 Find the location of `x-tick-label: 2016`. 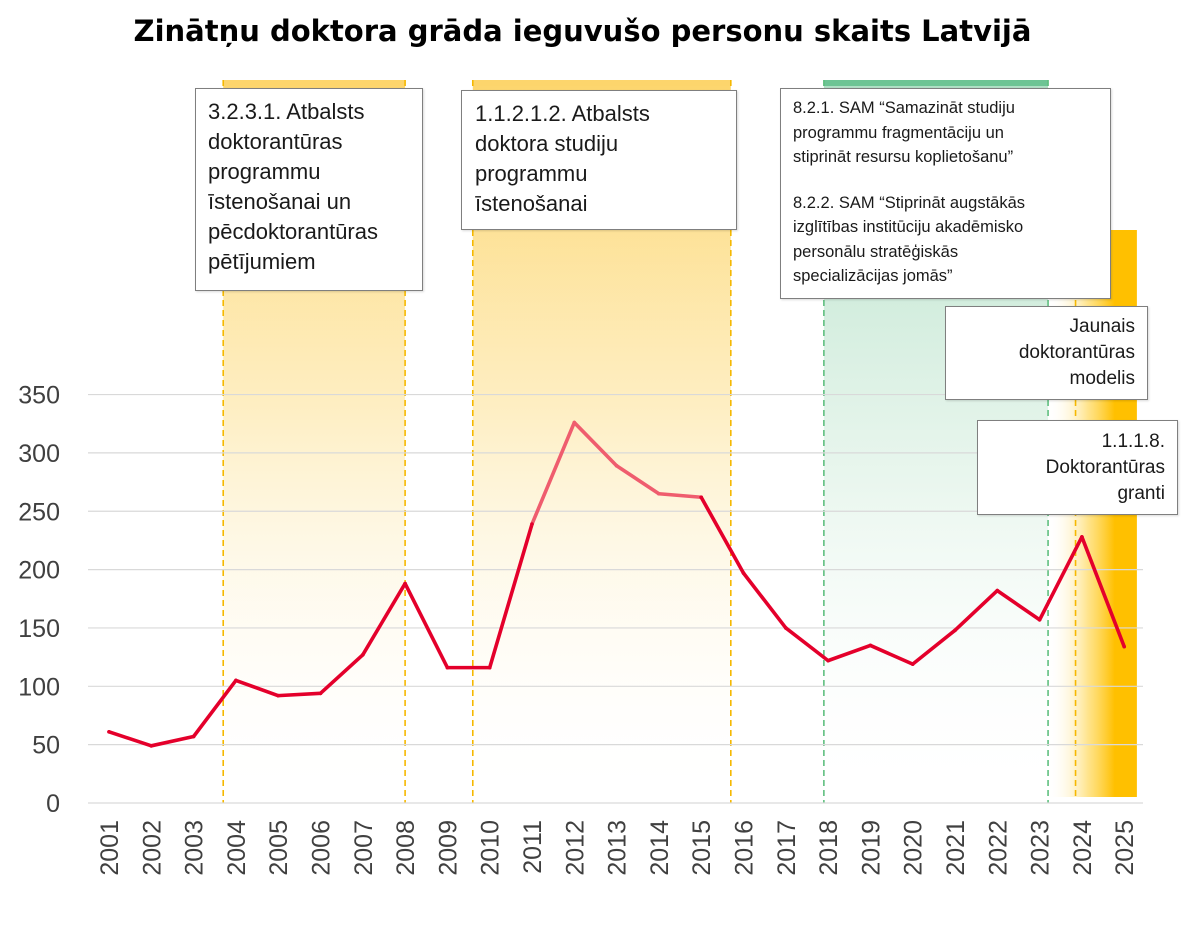

x-tick-label: 2016 is located at coordinates (745, 848).